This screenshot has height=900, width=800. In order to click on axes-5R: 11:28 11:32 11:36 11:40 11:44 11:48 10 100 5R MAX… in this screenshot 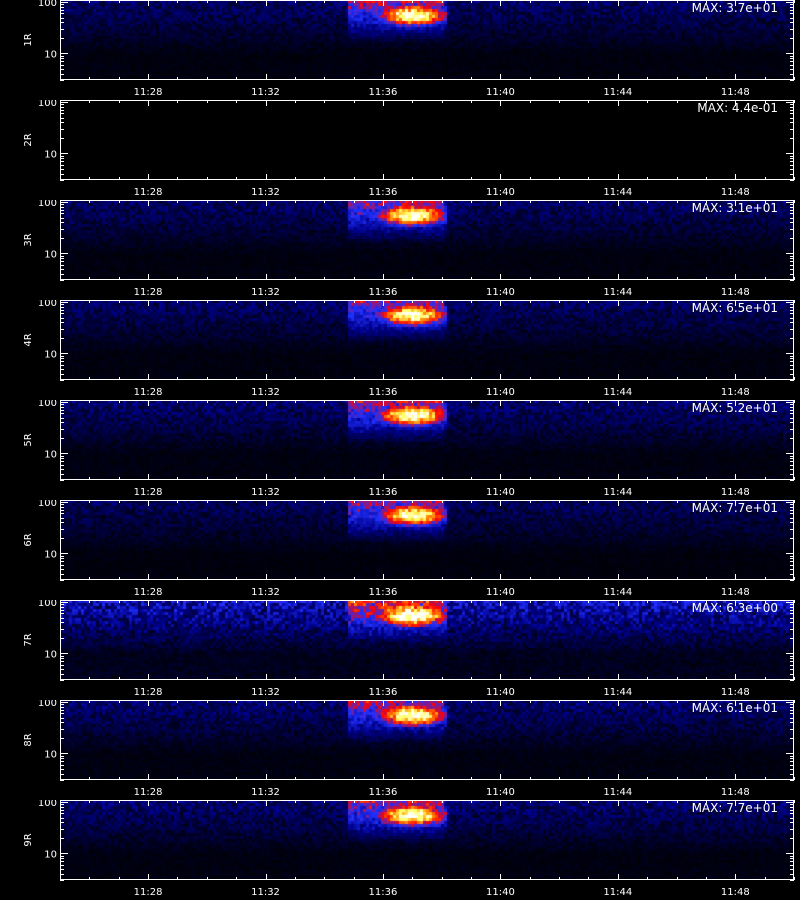, I will do `click(409, 449)`.